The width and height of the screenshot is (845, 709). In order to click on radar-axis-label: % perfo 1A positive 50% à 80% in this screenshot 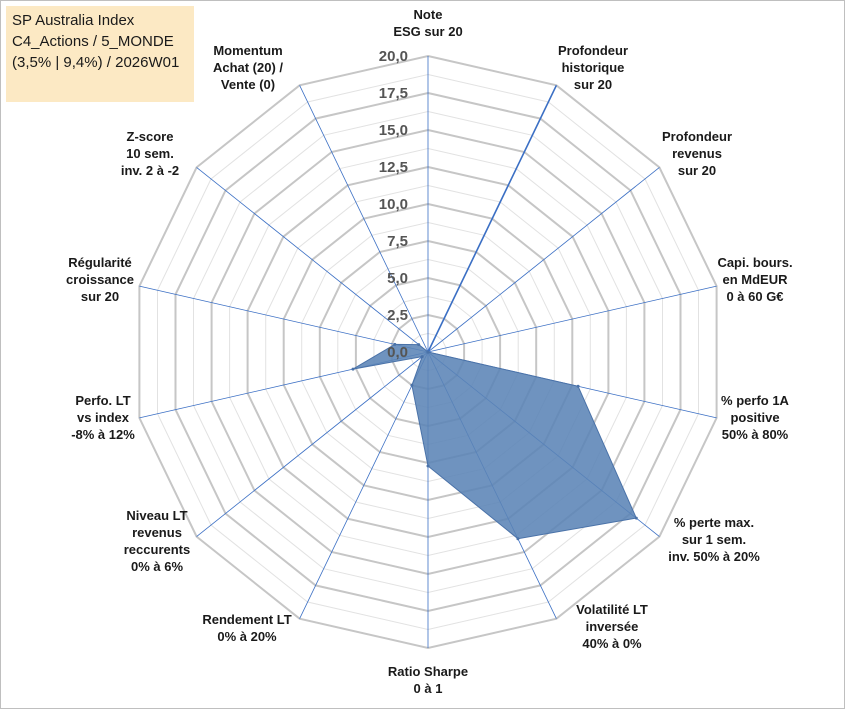, I will do `click(755, 417)`.